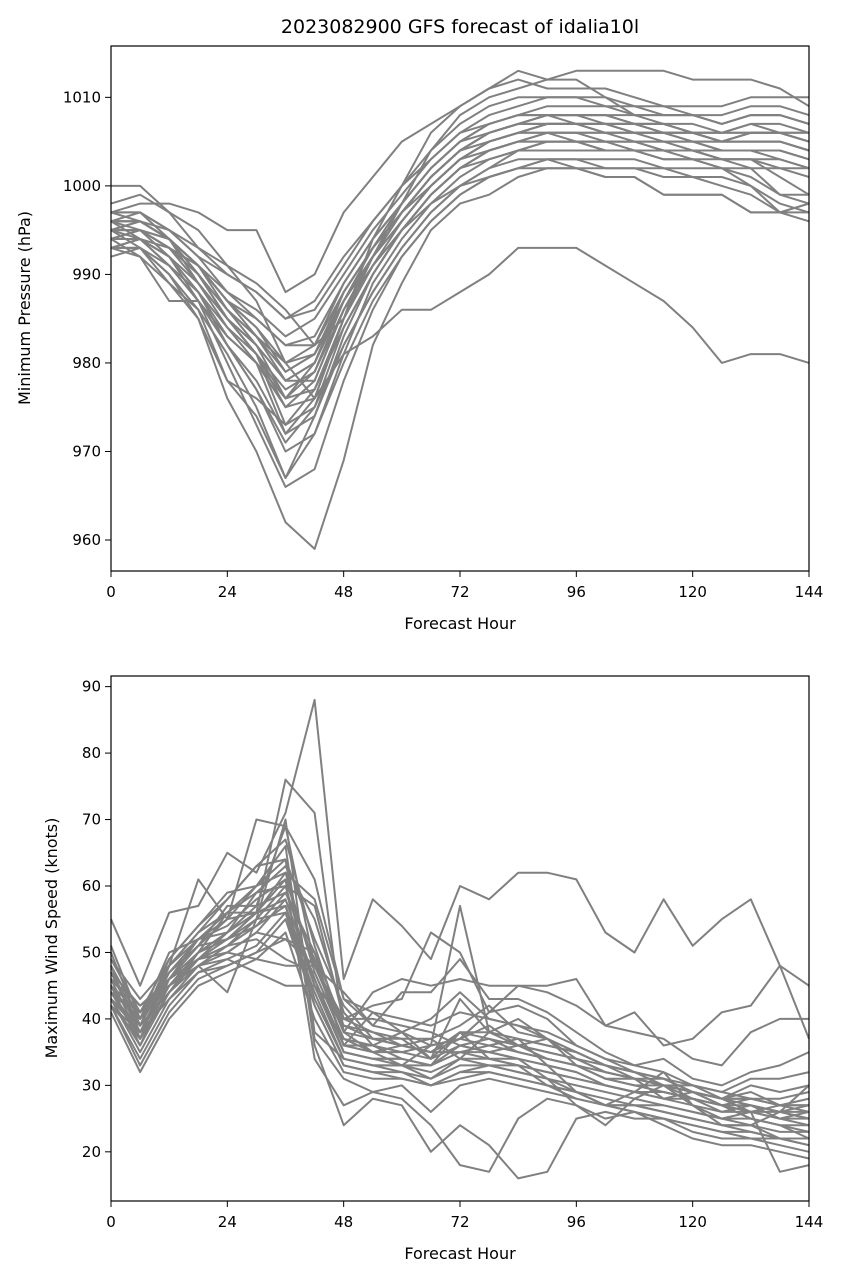 The width and height of the screenshot is (843, 1279). I want to click on pressure-x-tick-label: 48, so click(343, 592).